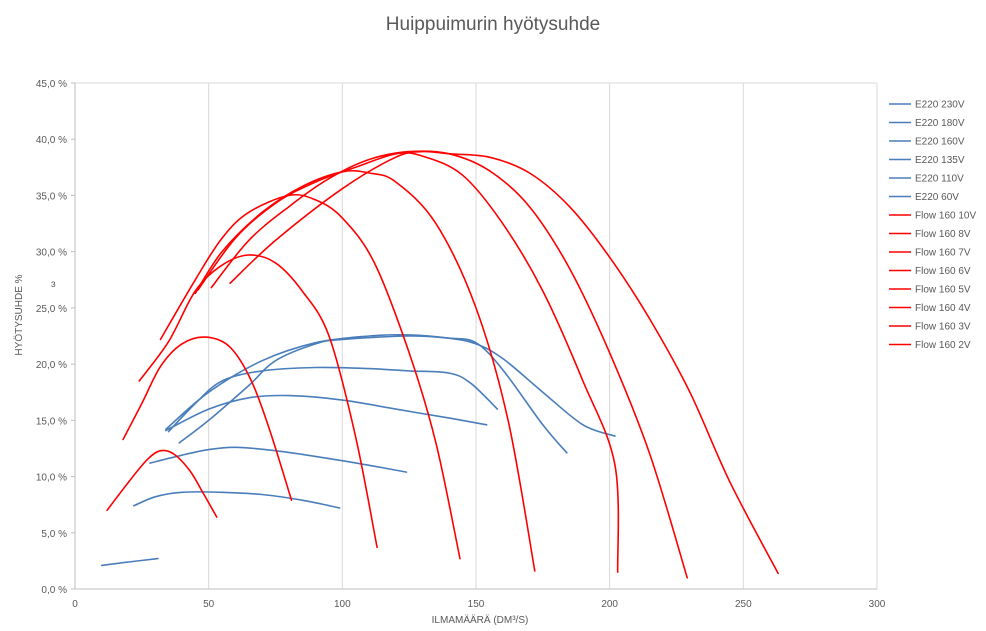  Describe the element at coordinates (609, 604) in the screenshot. I see `x-tick-label: 200` at that location.